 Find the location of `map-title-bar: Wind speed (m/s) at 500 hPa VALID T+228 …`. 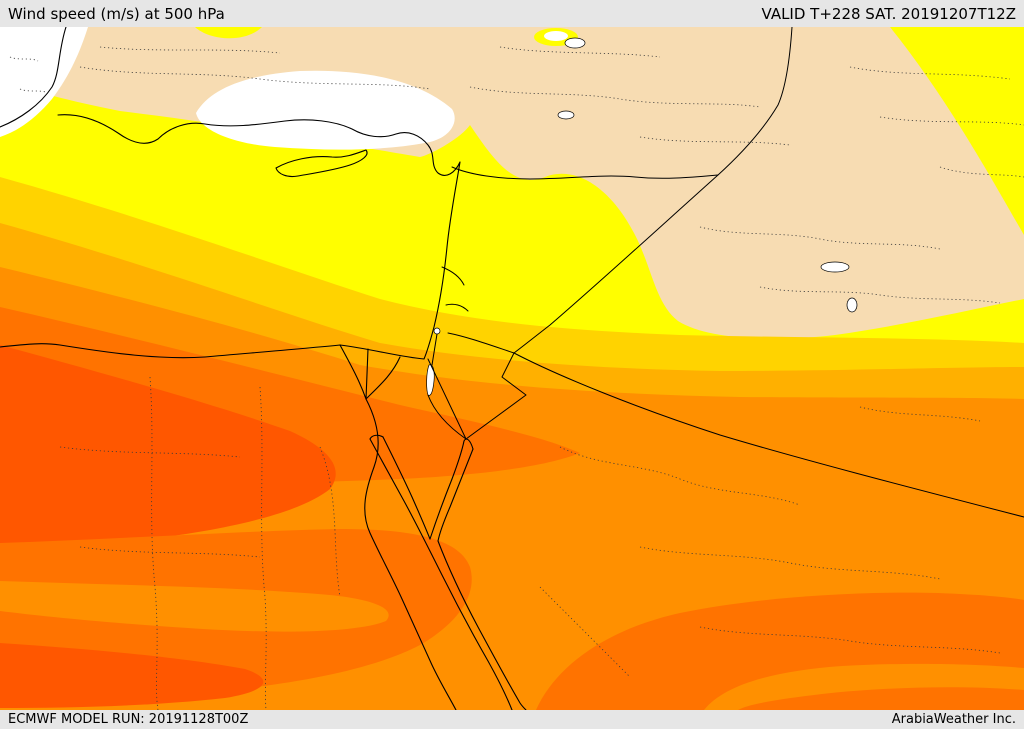

map-title-bar: Wind speed (m/s) at 500 hPa VALID T+228 … is located at coordinates (512, 13).